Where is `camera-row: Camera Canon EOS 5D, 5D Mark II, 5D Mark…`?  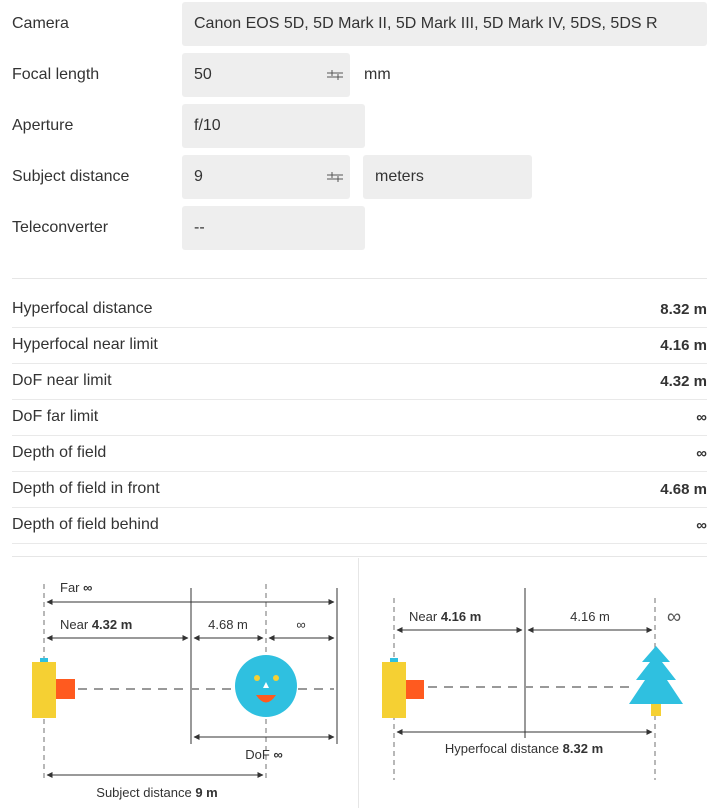 camera-row: Camera Canon EOS 5D, 5D Mark II, 5D Mark… is located at coordinates (360, 25).